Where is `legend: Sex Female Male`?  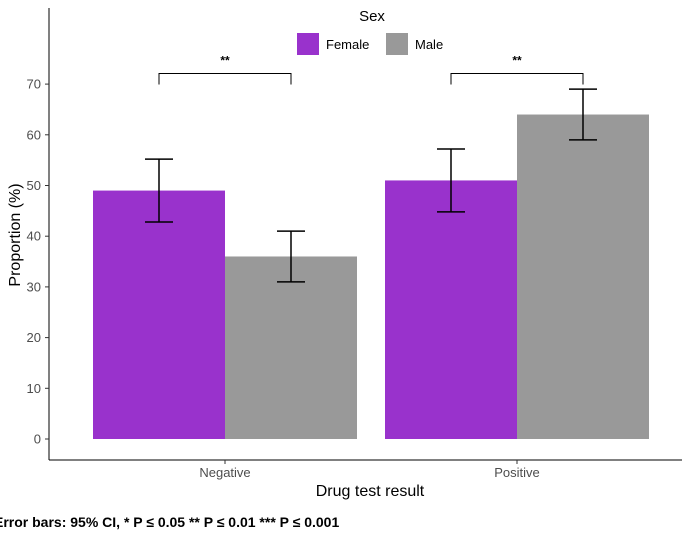 legend: Sex Female Male is located at coordinates (370, 31).